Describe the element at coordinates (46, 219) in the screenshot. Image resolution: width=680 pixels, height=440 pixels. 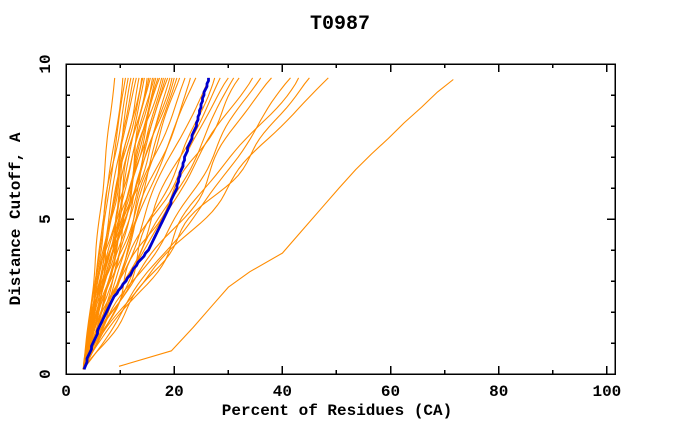
I see `y-tick-label: 5` at that location.